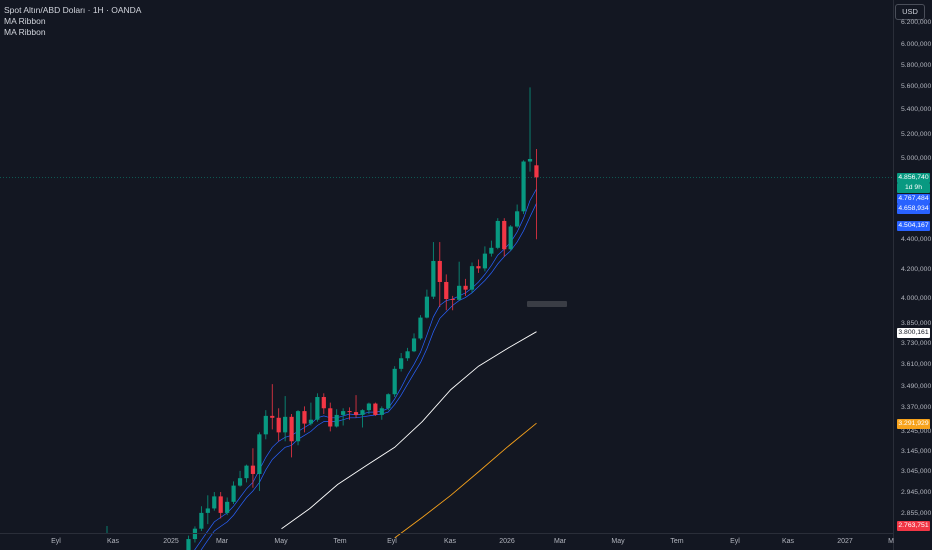 The height and width of the screenshot is (550, 932). Describe the element at coordinates (446, 533) in the screenshot. I see `time-axis-separator` at that location.